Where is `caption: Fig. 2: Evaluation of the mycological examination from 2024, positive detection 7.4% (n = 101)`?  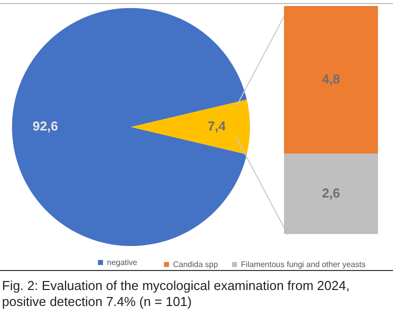 caption: Fig. 2: Evaluation of the mycological examination from 2024, positive detection 7.4% (n = 101) is located at coordinates (176, 294).